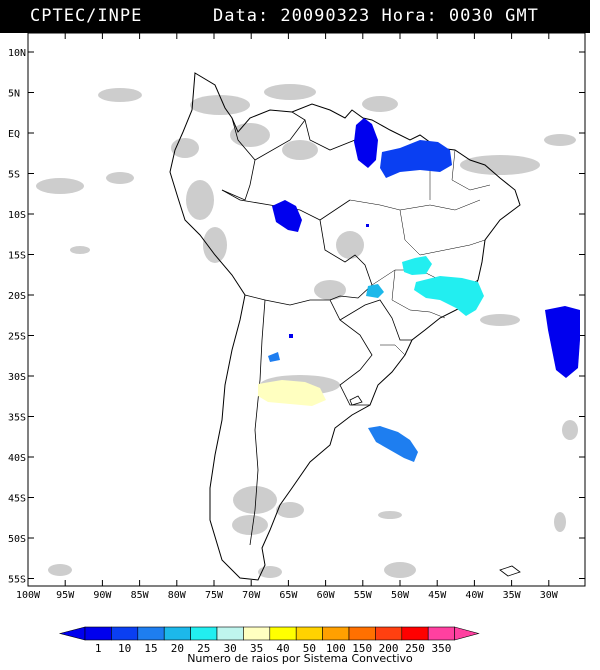 The width and height of the screenshot is (600, 670). I want to click on lon-label: 70W, so click(251, 595).